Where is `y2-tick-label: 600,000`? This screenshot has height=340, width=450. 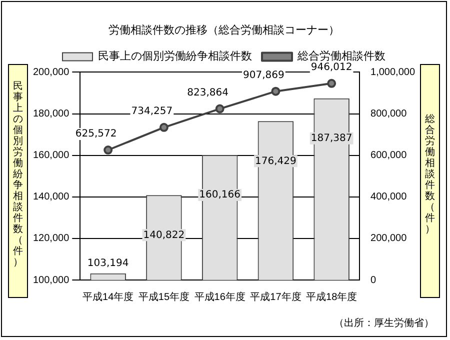 y2-tick-label: 600,000 is located at coordinates (389, 156).